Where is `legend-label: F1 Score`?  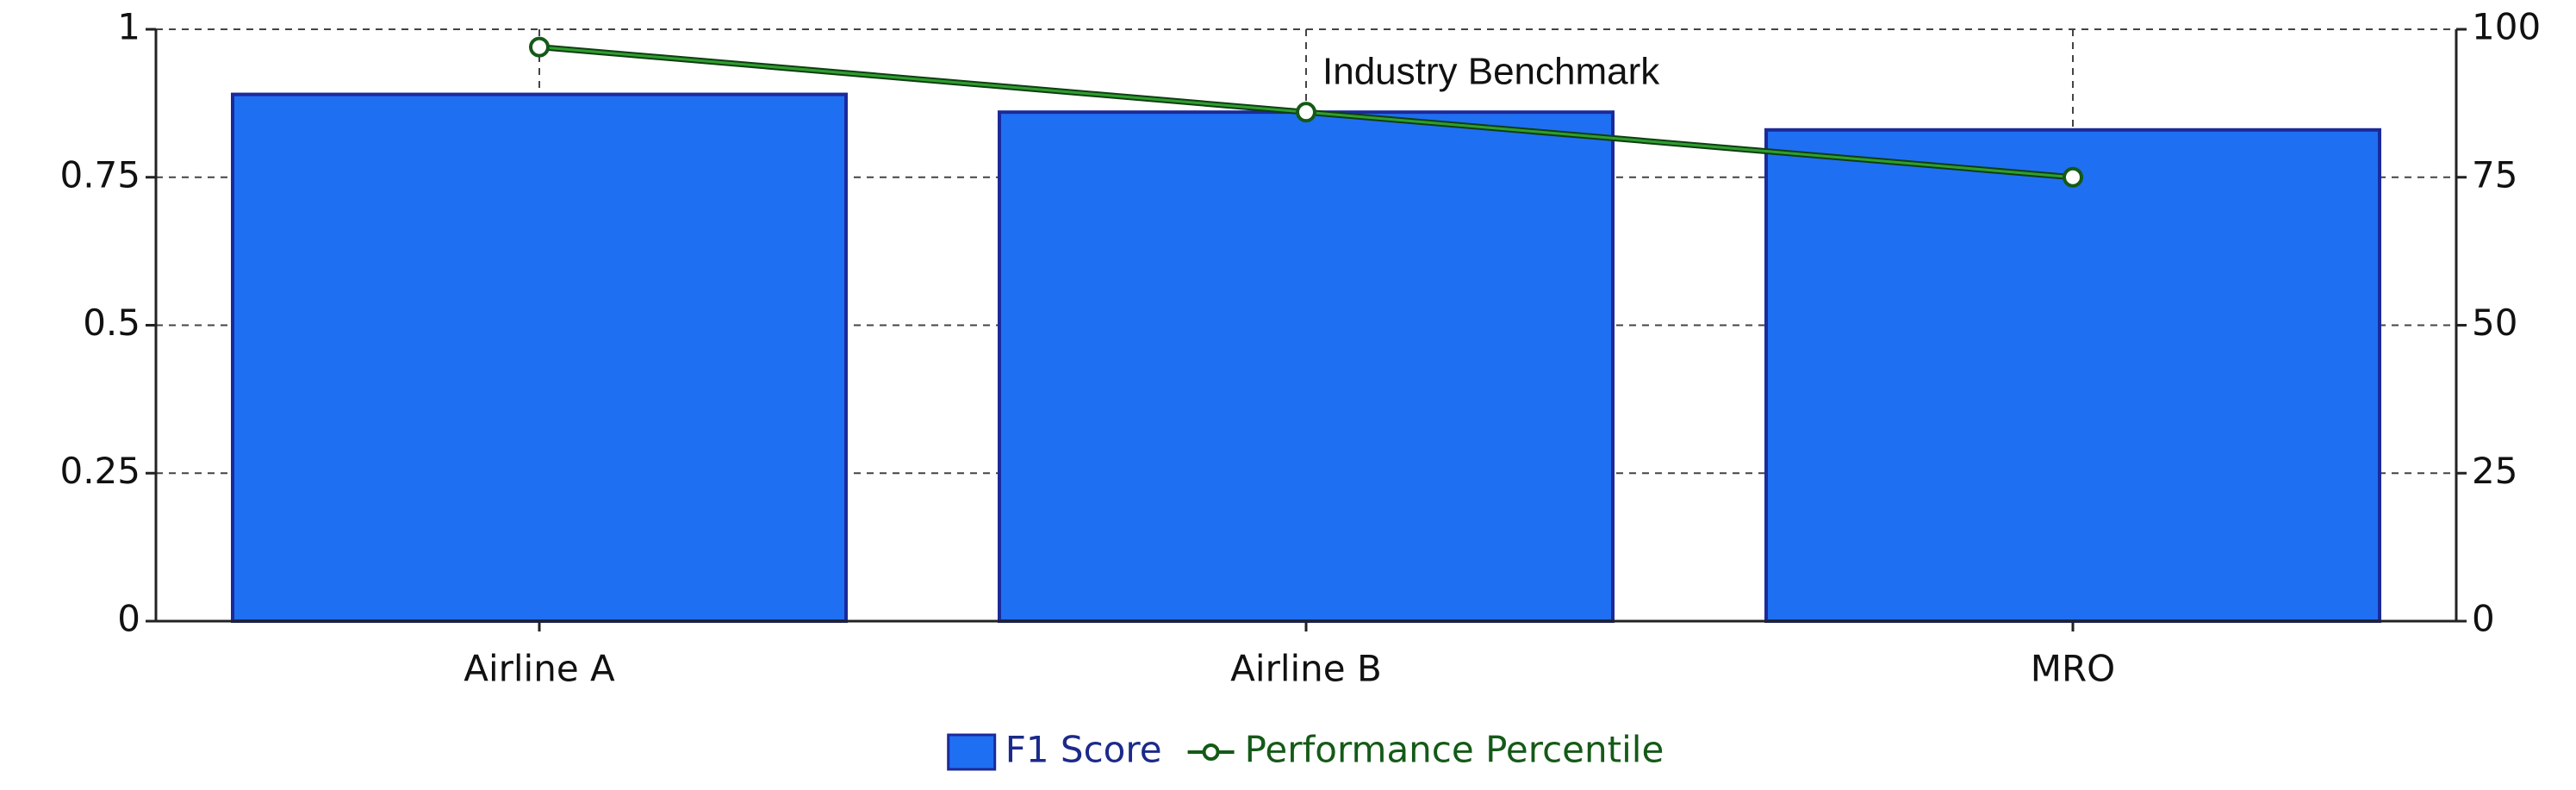 legend-label: F1 Score is located at coordinates (1084, 750).